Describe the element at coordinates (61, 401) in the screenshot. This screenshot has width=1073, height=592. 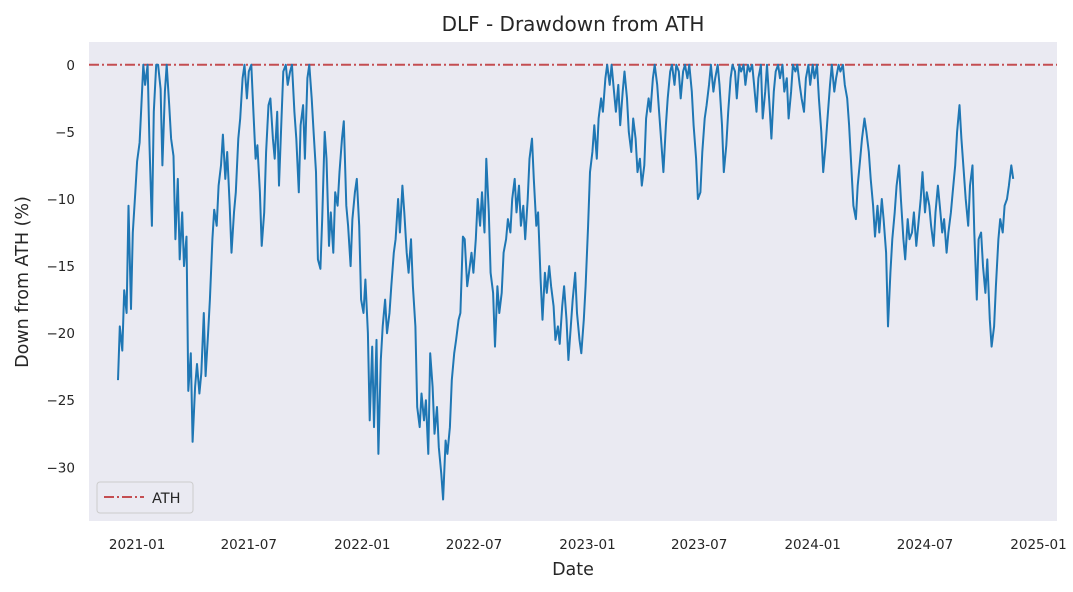
I see `y-tick-label: −25` at that location.